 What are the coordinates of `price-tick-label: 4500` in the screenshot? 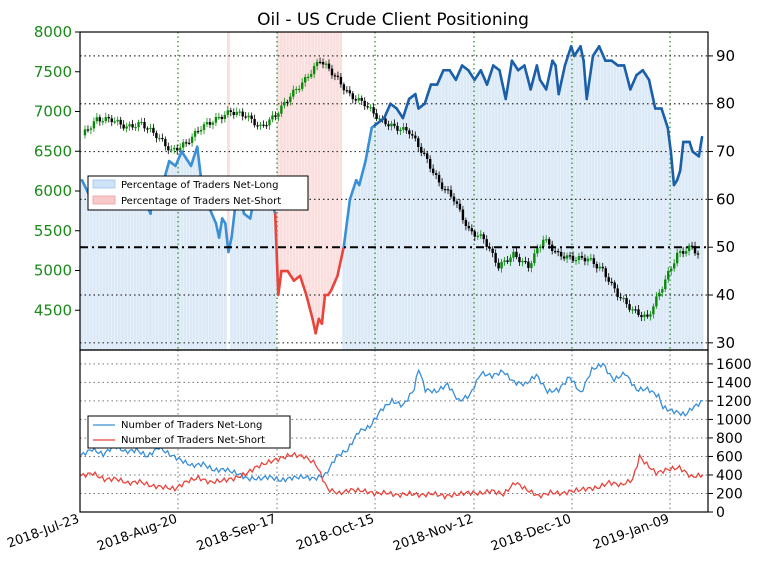 It's located at (53, 310).